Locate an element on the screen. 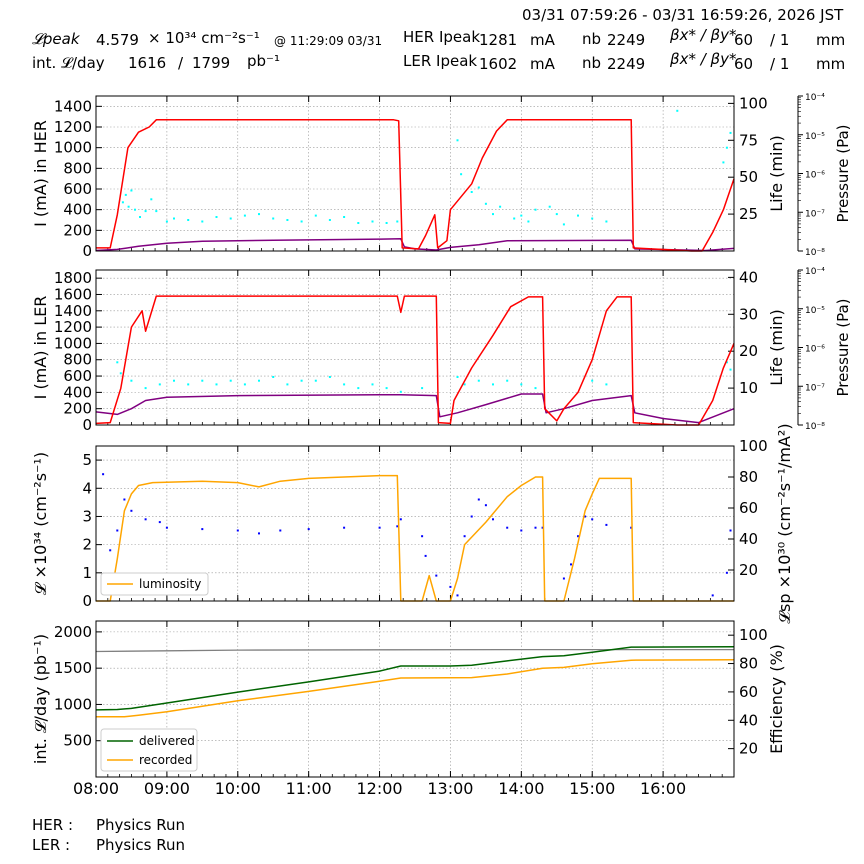 This screenshot has width=864, height=864. pressure-tick-label: 10⁻⁴ is located at coordinates (815, 272).